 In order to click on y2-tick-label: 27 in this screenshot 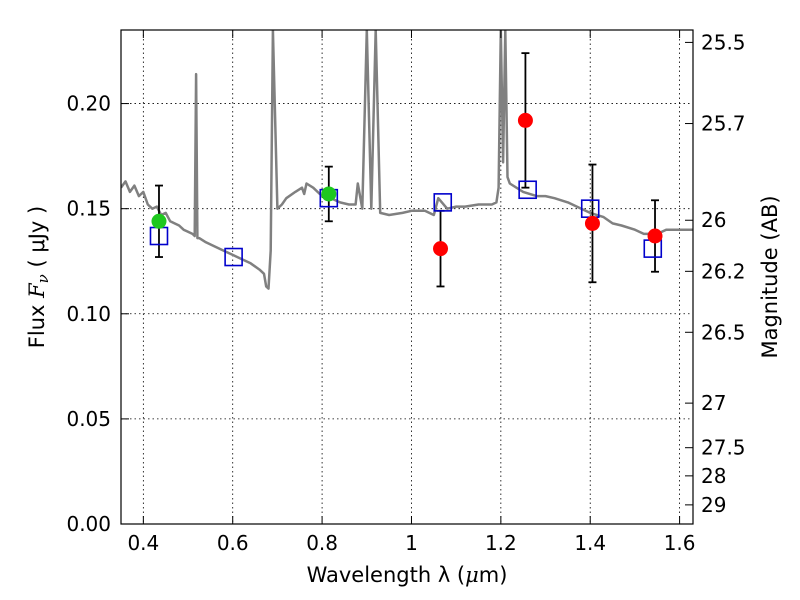, I will do `click(713, 403)`.